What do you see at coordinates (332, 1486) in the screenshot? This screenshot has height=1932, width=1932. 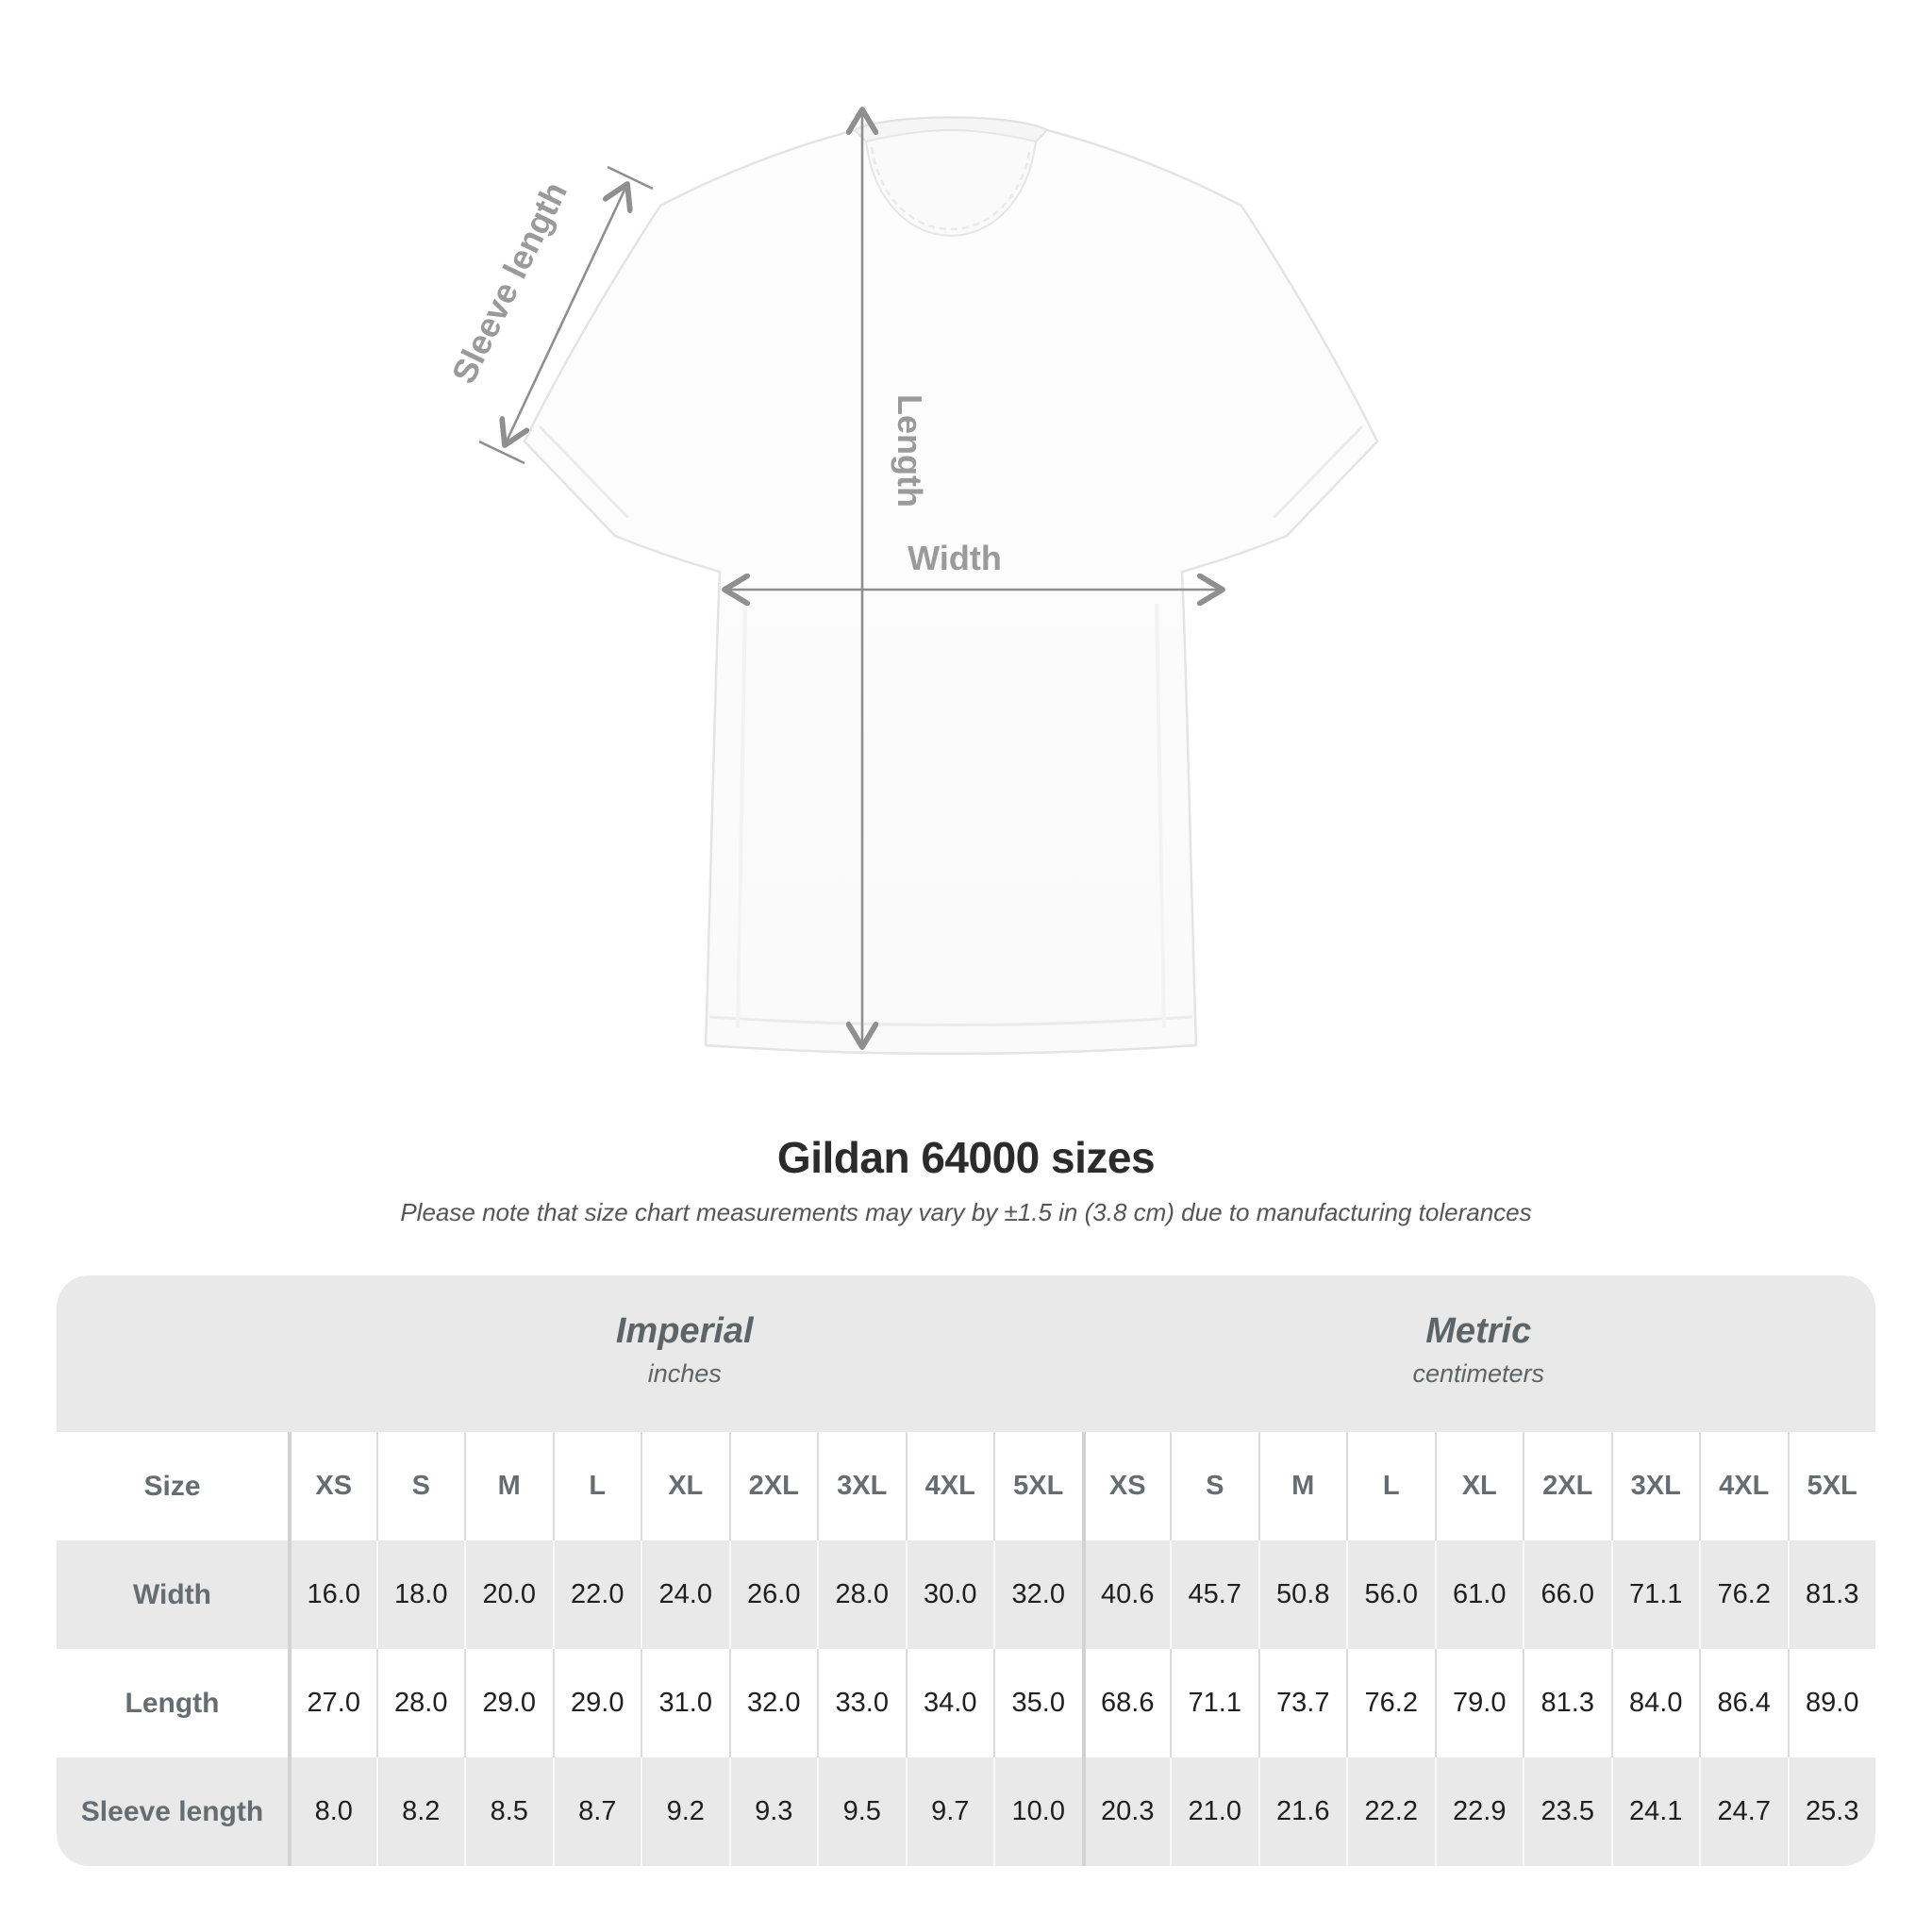 I see `size-header-imperial-xs: XS` at bounding box center [332, 1486].